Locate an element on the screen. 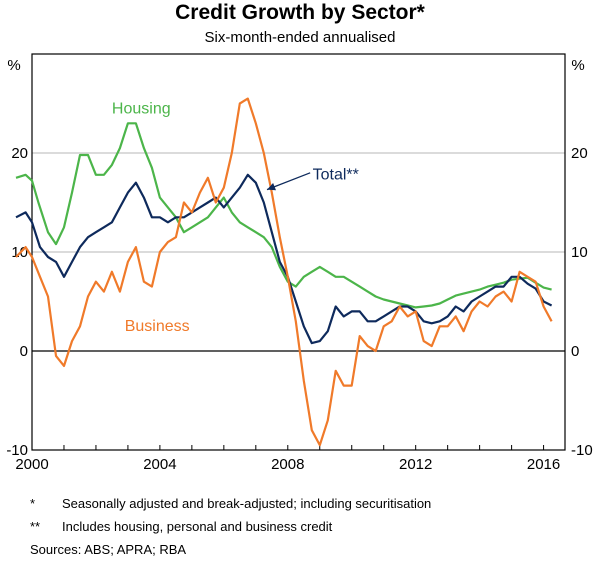 Image resolution: width=600 pixels, height=561 pixels. business-label: Business is located at coordinates (157, 326).